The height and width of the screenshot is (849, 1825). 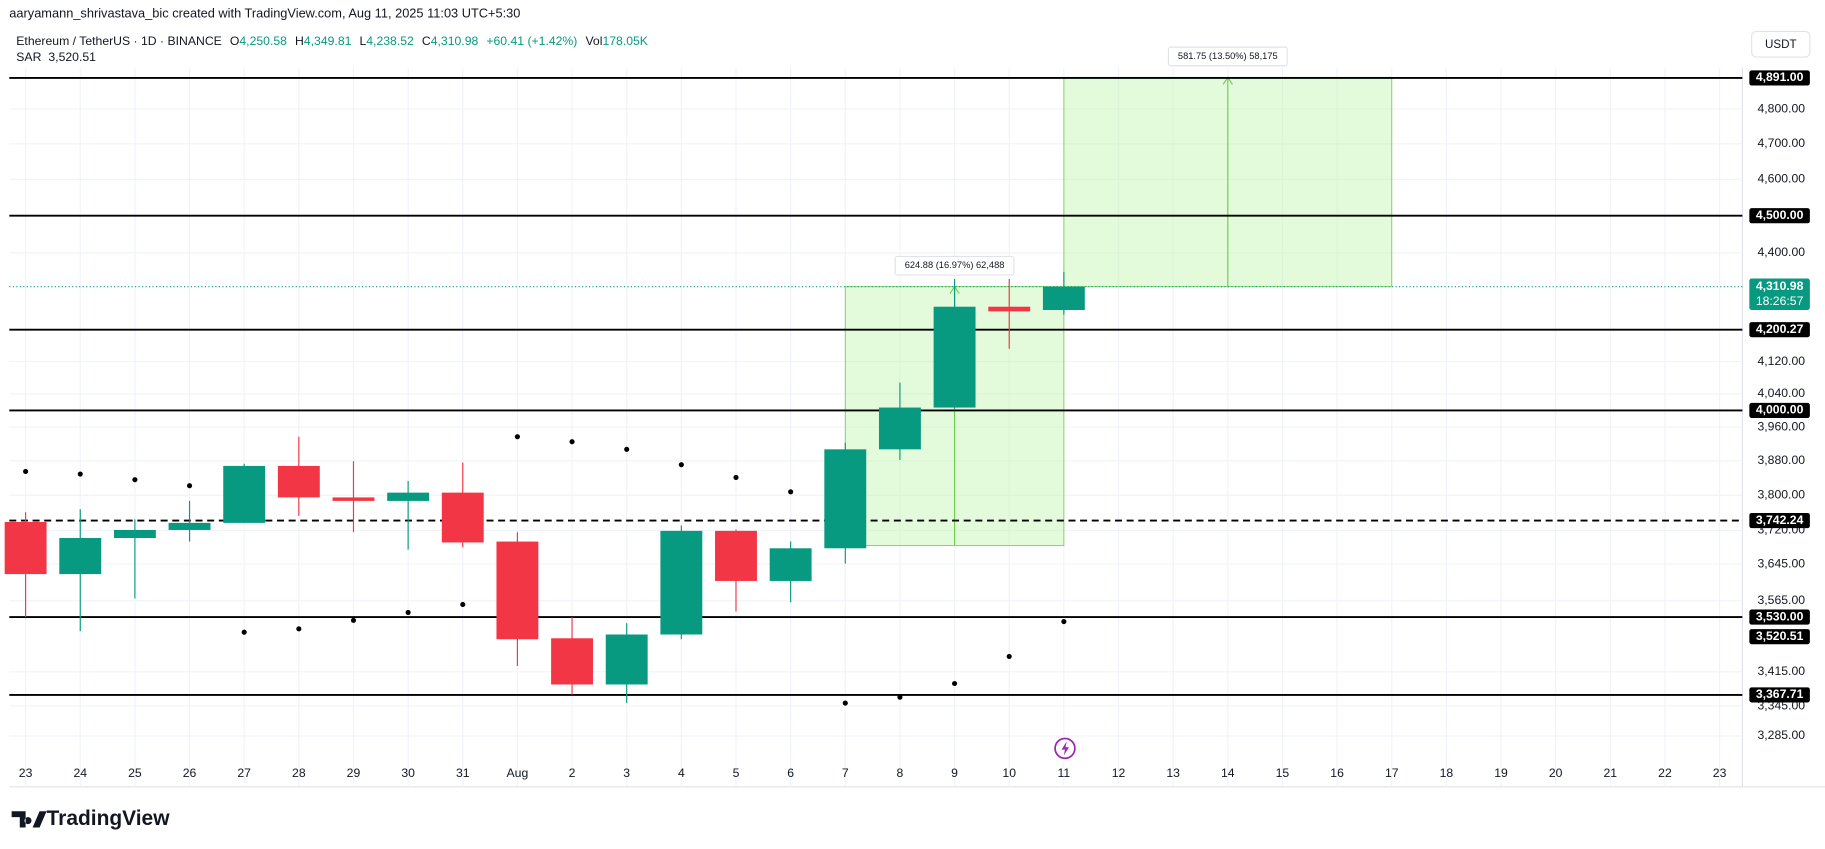 What do you see at coordinates (790, 773) in the screenshot?
I see `x-tick-label: 6` at bounding box center [790, 773].